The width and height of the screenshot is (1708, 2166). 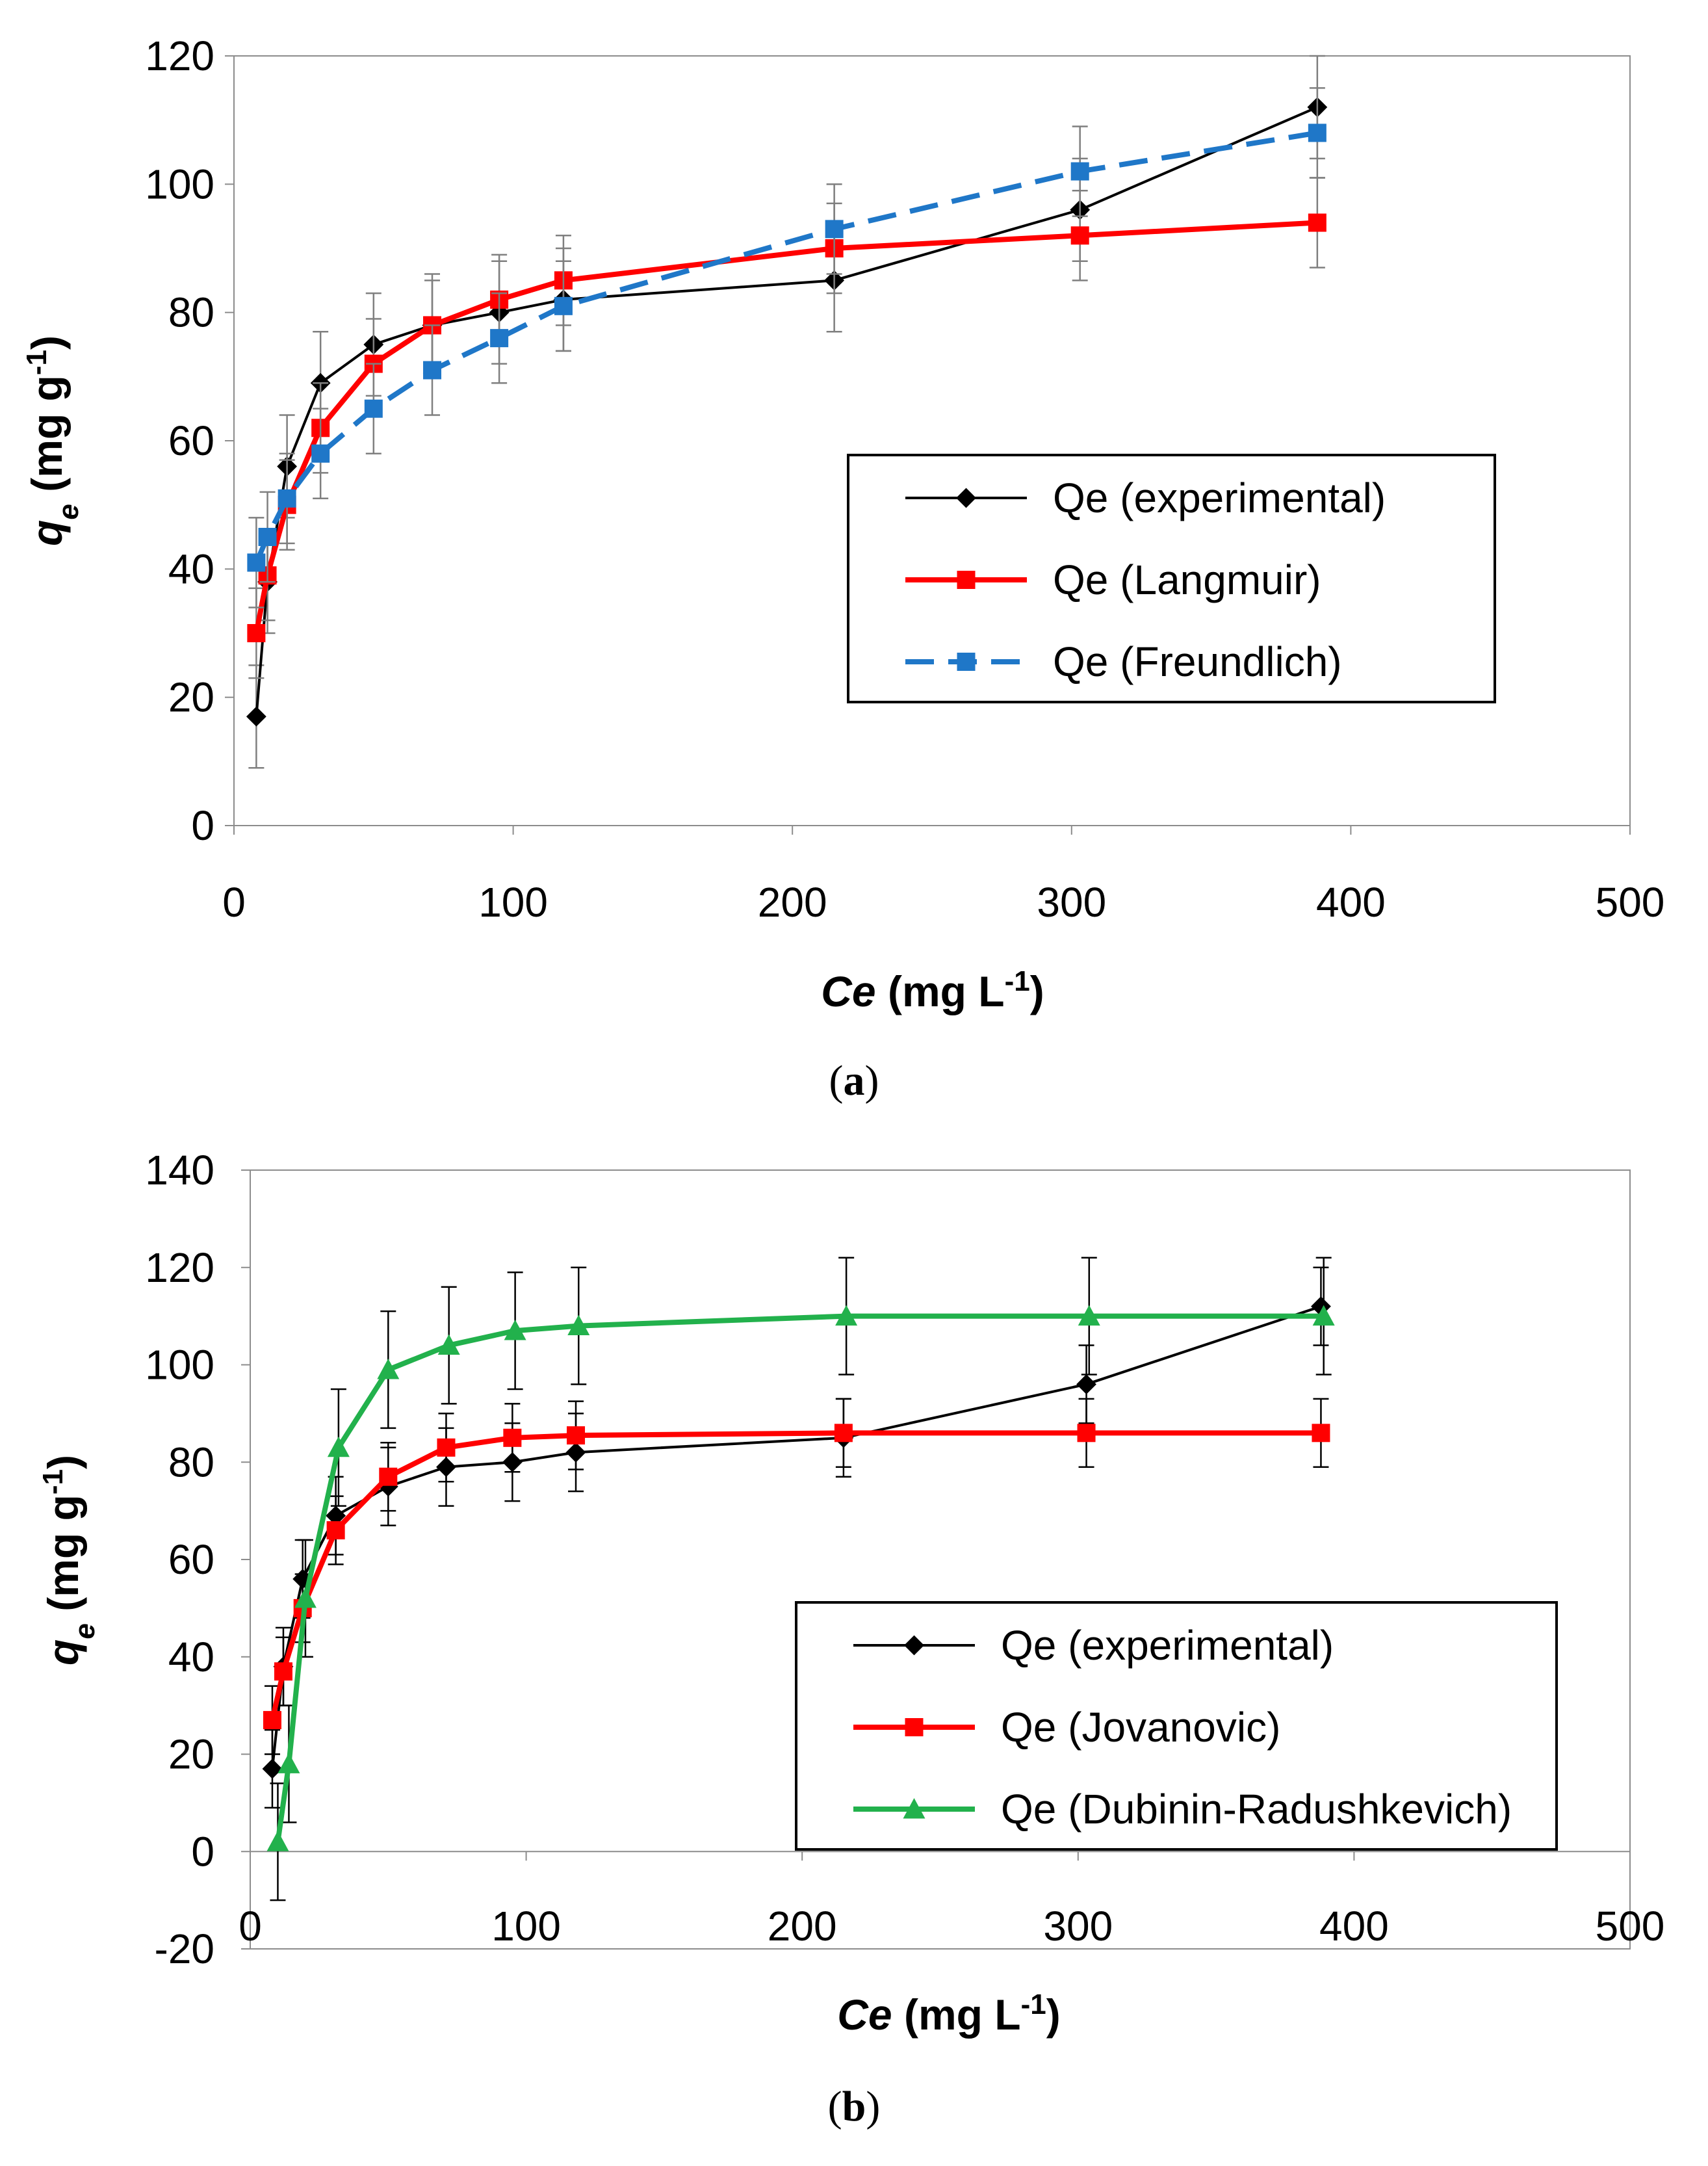 What do you see at coordinates (1187, 579) in the screenshot?
I see `legend-label: Qe (Langmuir)` at bounding box center [1187, 579].